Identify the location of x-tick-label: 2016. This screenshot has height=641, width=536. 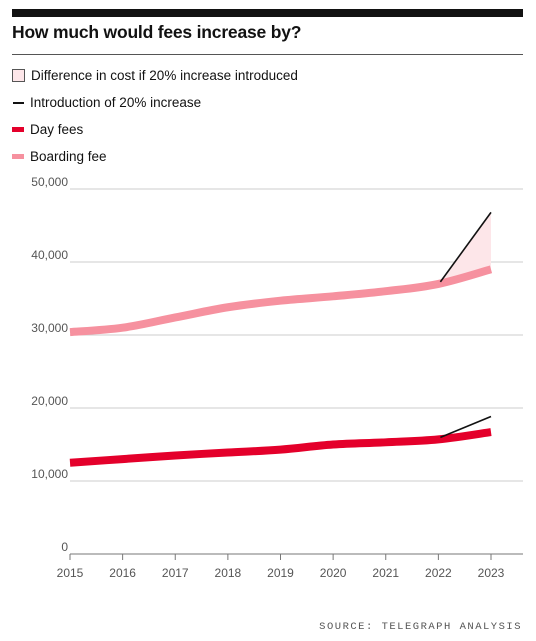
(122, 573).